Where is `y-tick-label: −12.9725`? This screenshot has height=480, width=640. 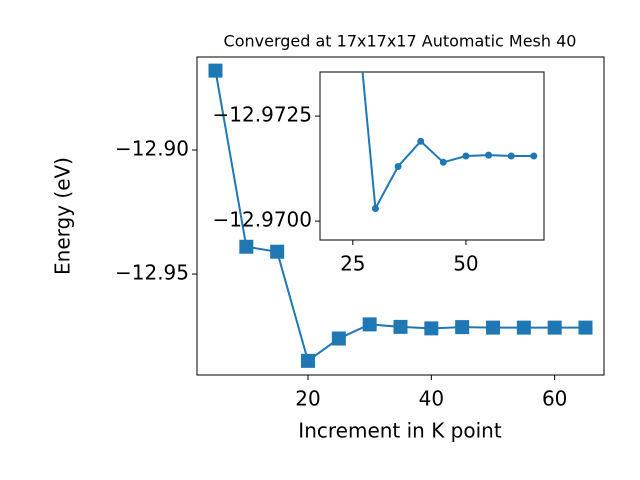
y-tick-label: −12.9725 is located at coordinates (262, 115).